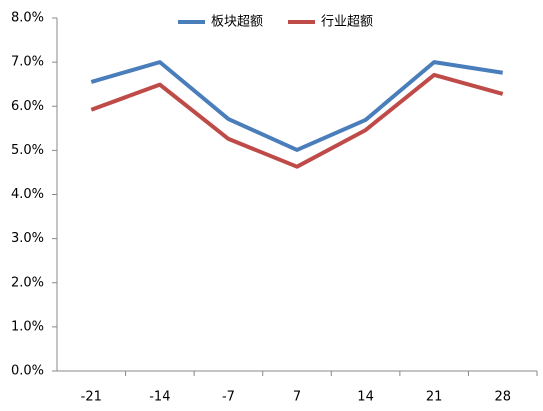 The image size is (543, 411). What do you see at coordinates (27, 62) in the screenshot?
I see `y-tick-label: 7.0%` at bounding box center [27, 62].